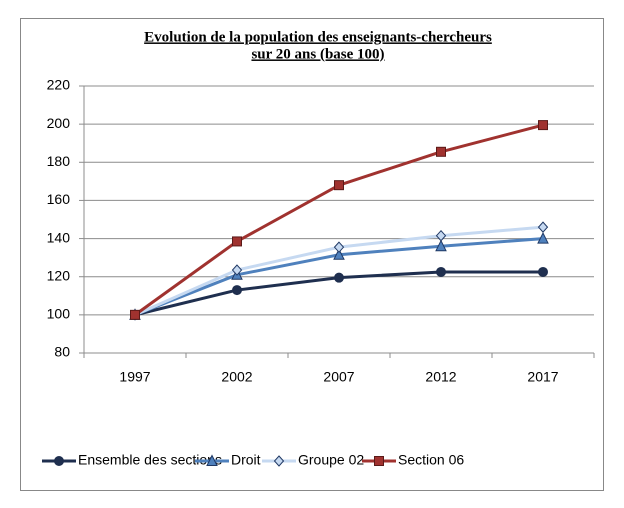 The image size is (624, 508). Describe the element at coordinates (59, 123) in the screenshot. I see `y-tick-label: 200` at that location.